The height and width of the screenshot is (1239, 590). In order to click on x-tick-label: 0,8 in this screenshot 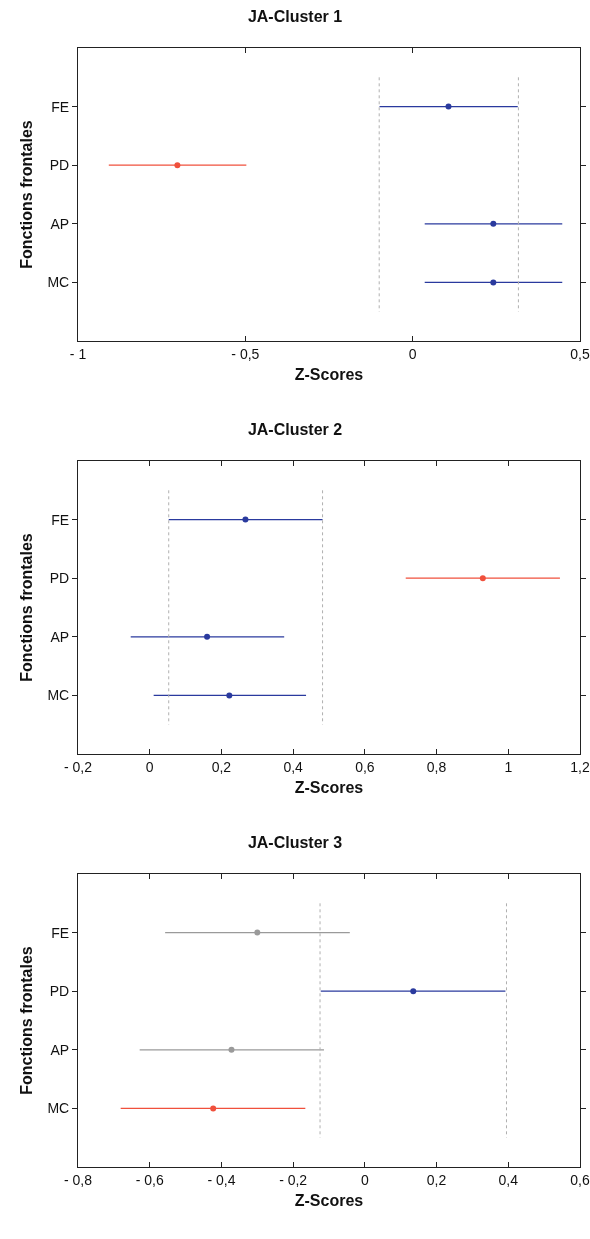, I will do `click(436, 766)`.